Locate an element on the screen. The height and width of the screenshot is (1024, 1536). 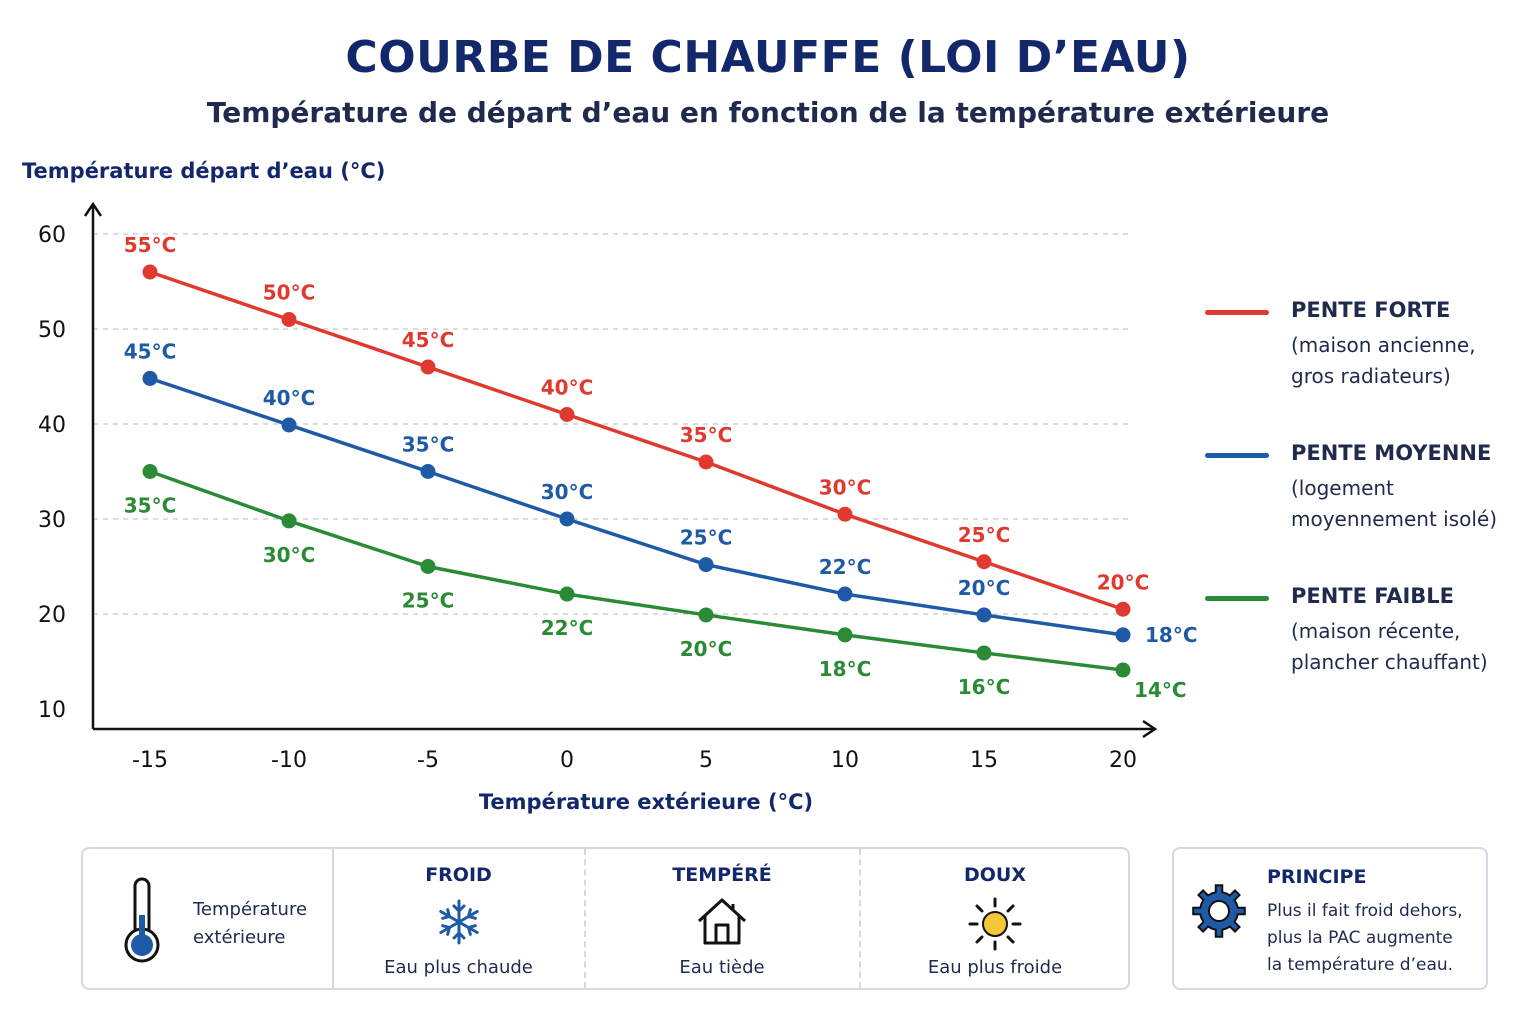
tempere-title: TEMPÉRÉ is located at coordinates (722, 875).